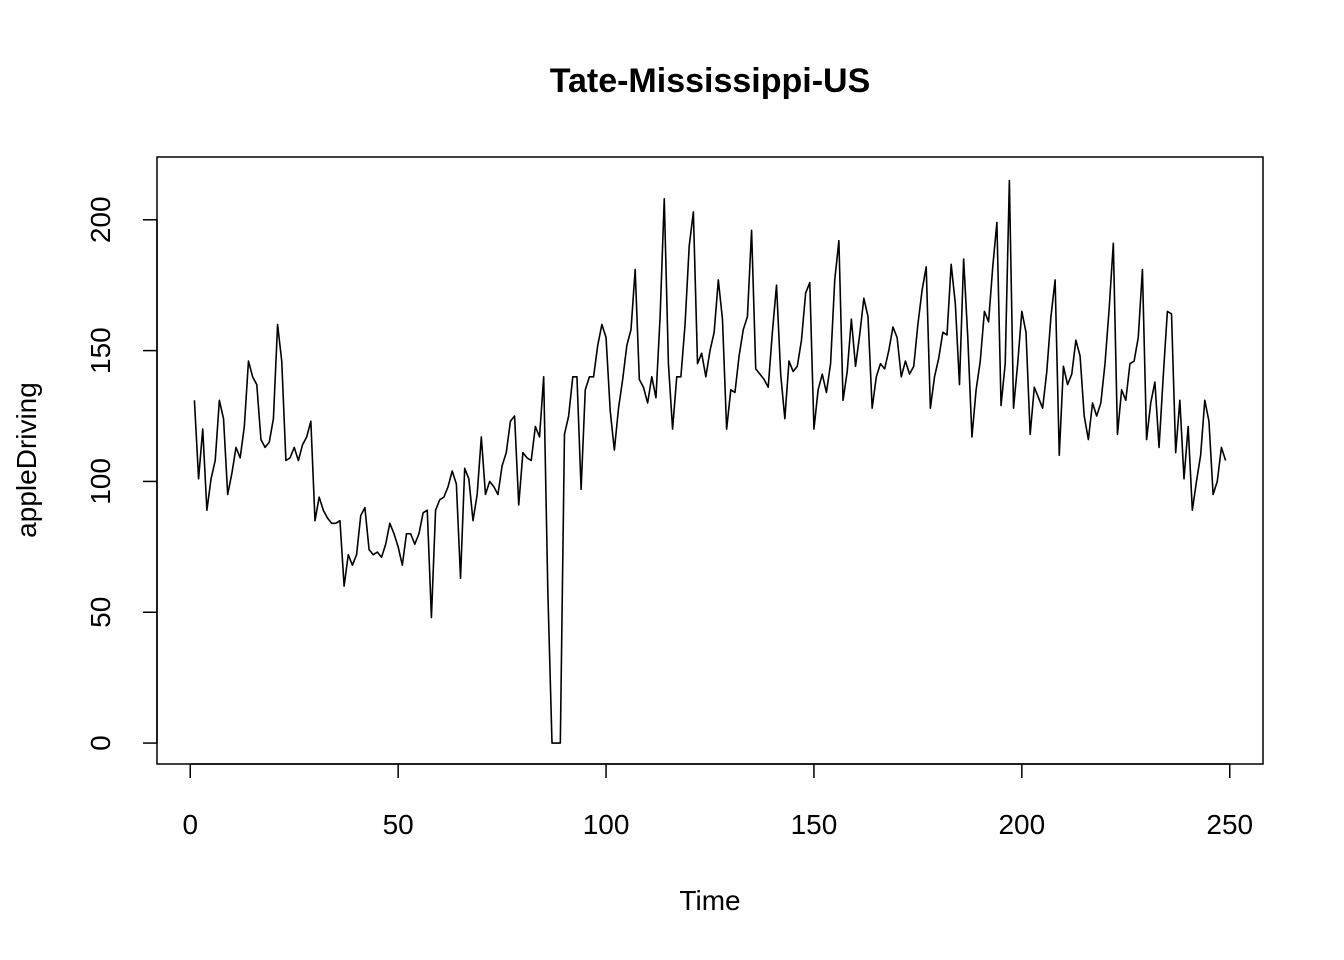  What do you see at coordinates (398, 824) in the screenshot?
I see `x-tick-label: 50` at bounding box center [398, 824].